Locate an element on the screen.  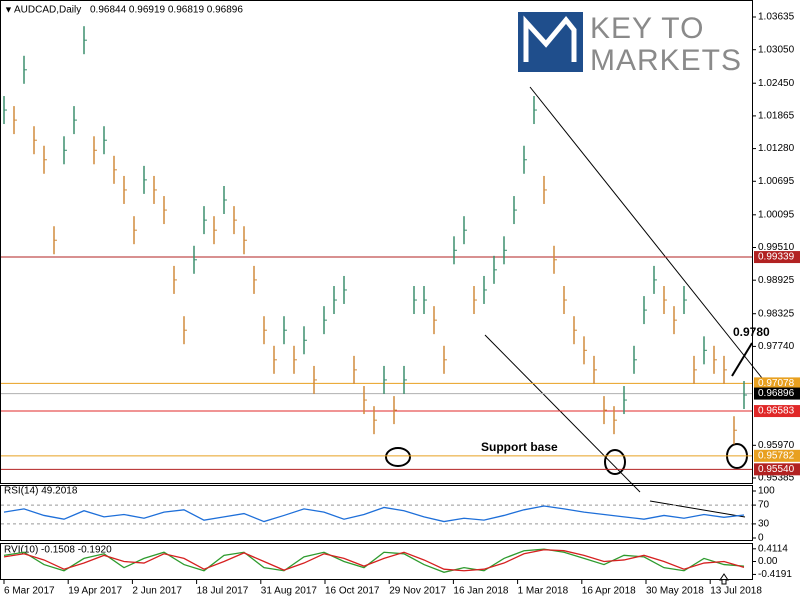
rsi-panel is located at coordinates (376, 513).